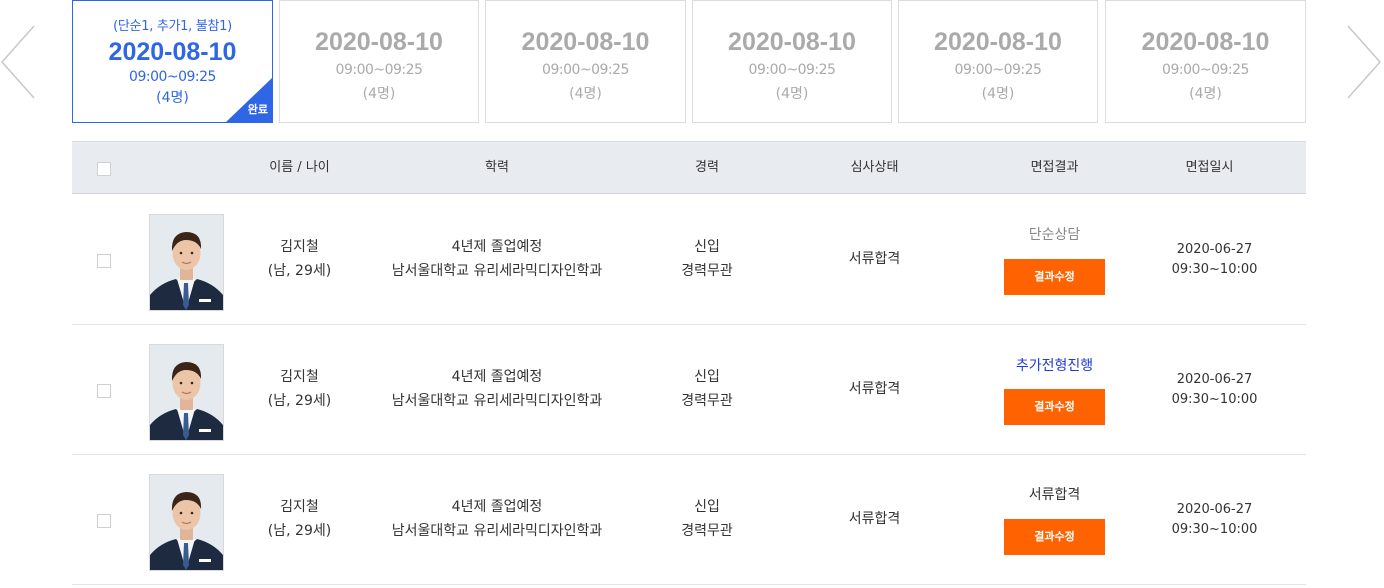 The height and width of the screenshot is (588, 1384). What do you see at coordinates (249, 100) in the screenshot?
I see `complete-badge: 완료` at bounding box center [249, 100].